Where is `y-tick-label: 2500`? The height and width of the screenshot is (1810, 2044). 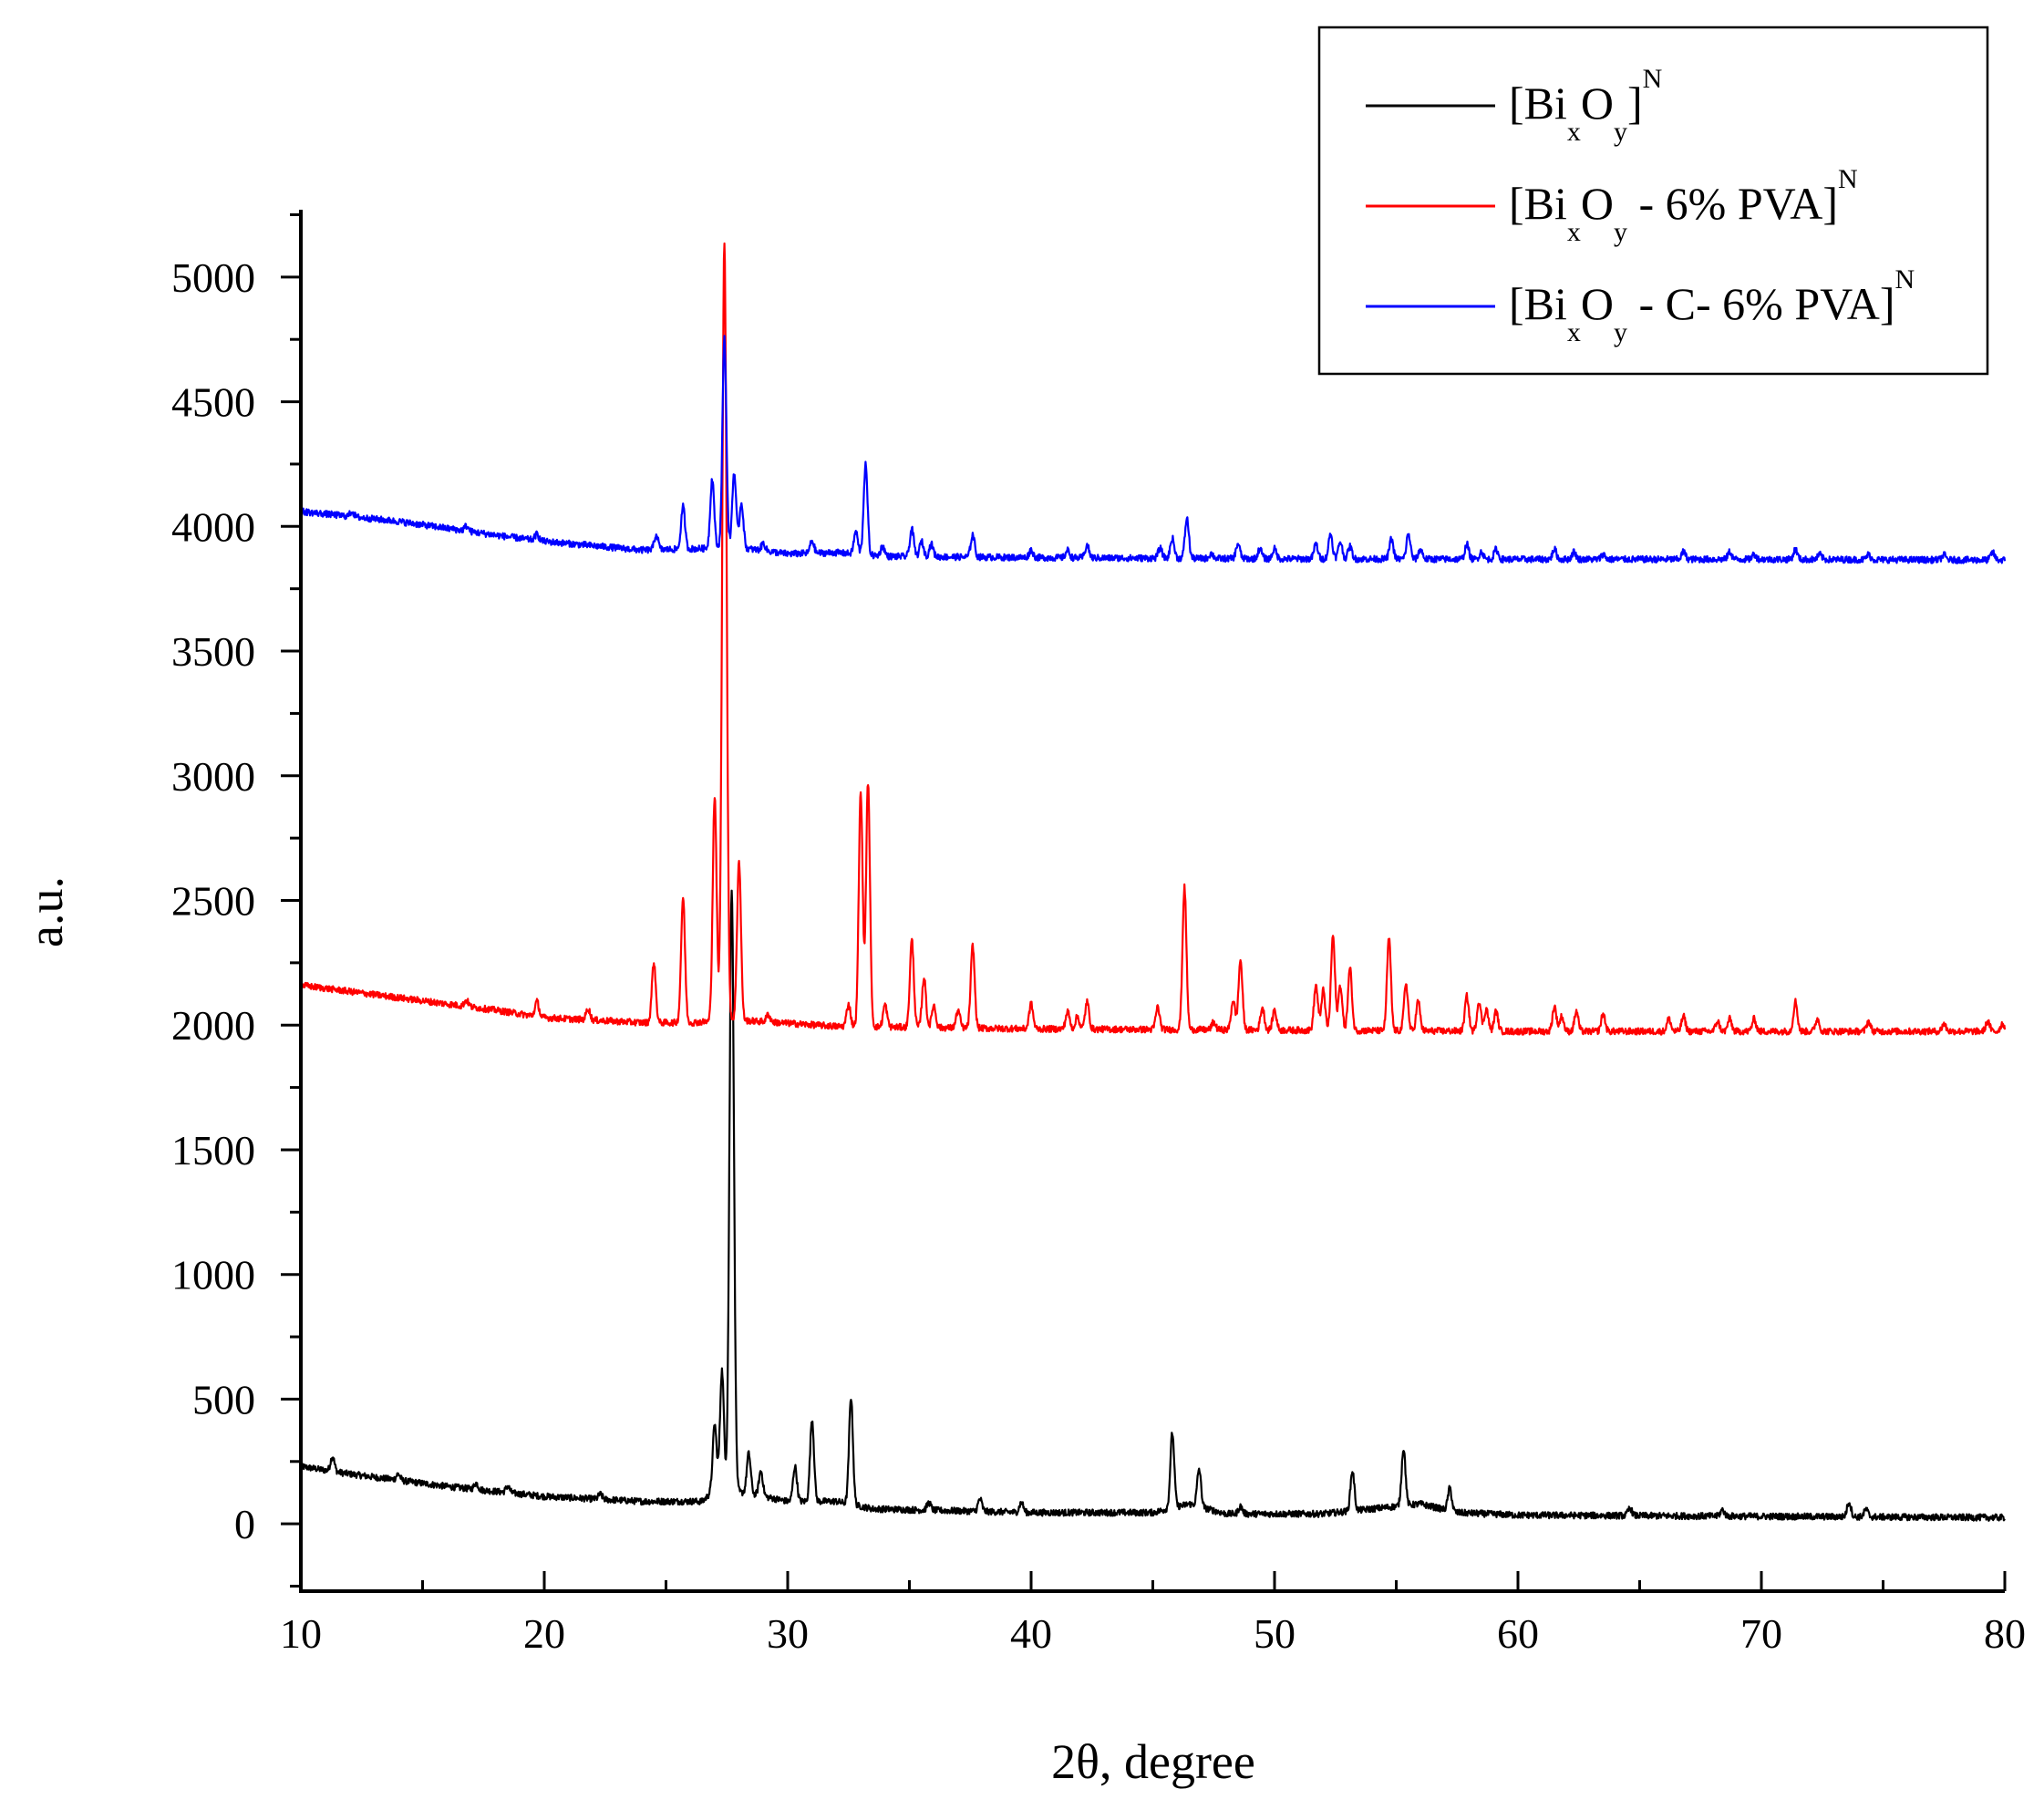 y-tick-label: 2500 is located at coordinates (213, 902).